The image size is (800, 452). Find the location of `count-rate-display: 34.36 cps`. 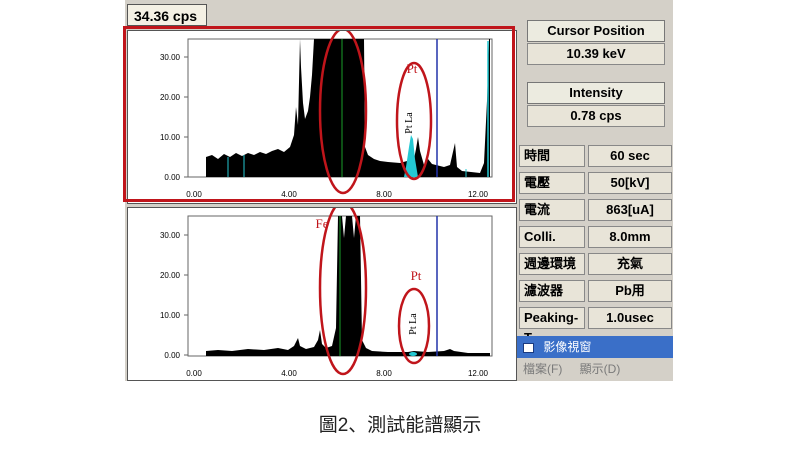

count-rate-display: 34.36 cps is located at coordinates (167, 15).